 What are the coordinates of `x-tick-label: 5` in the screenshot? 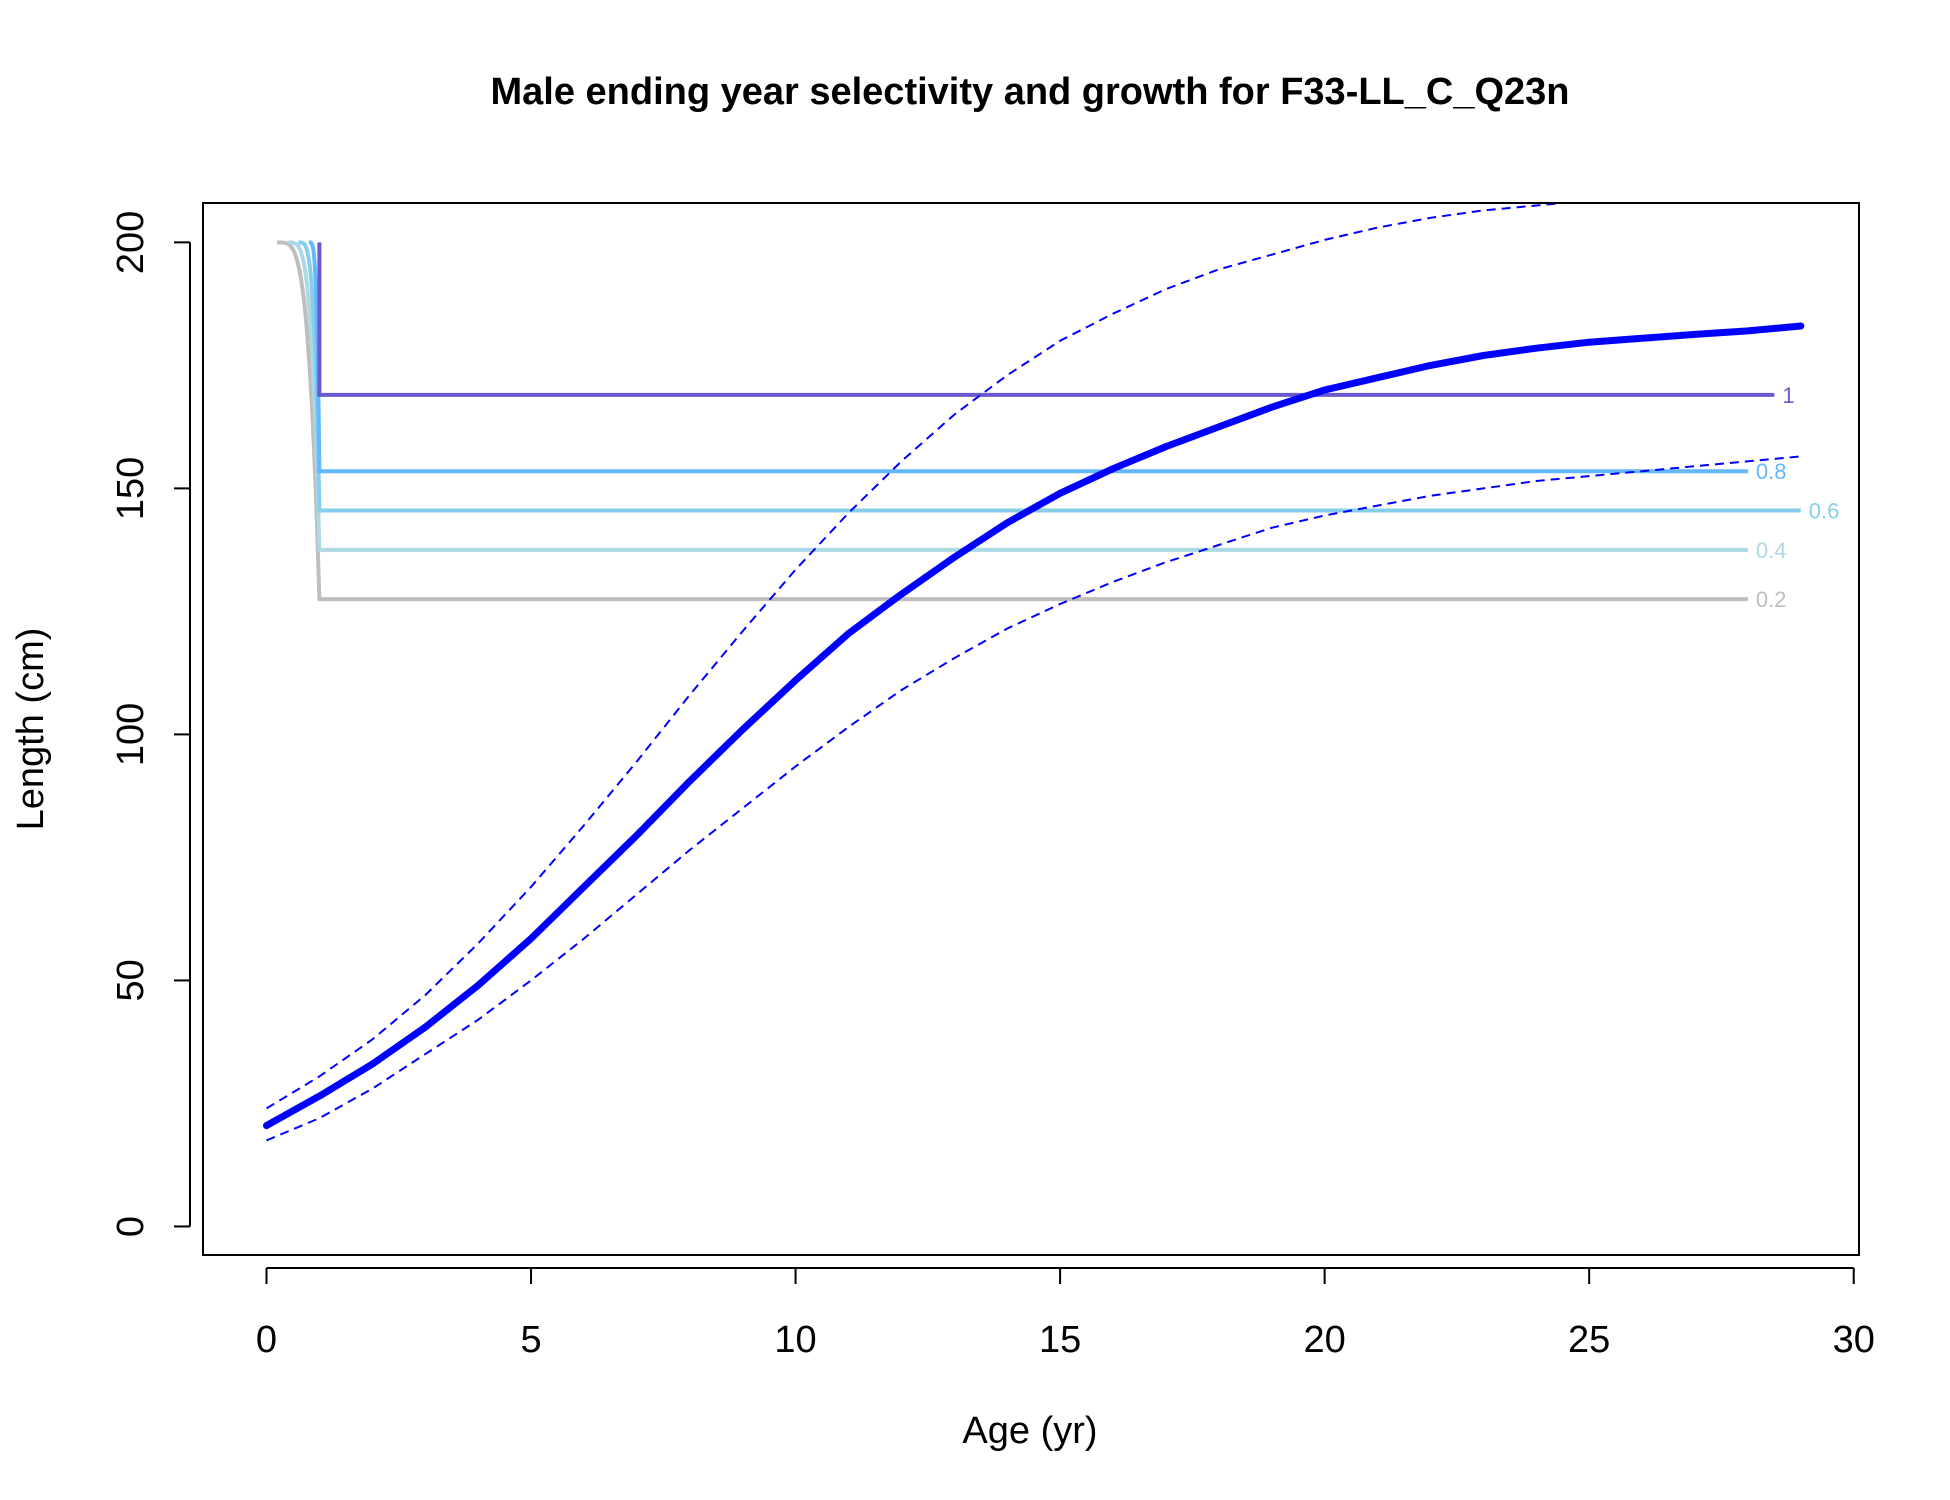 It's located at (530, 1340).